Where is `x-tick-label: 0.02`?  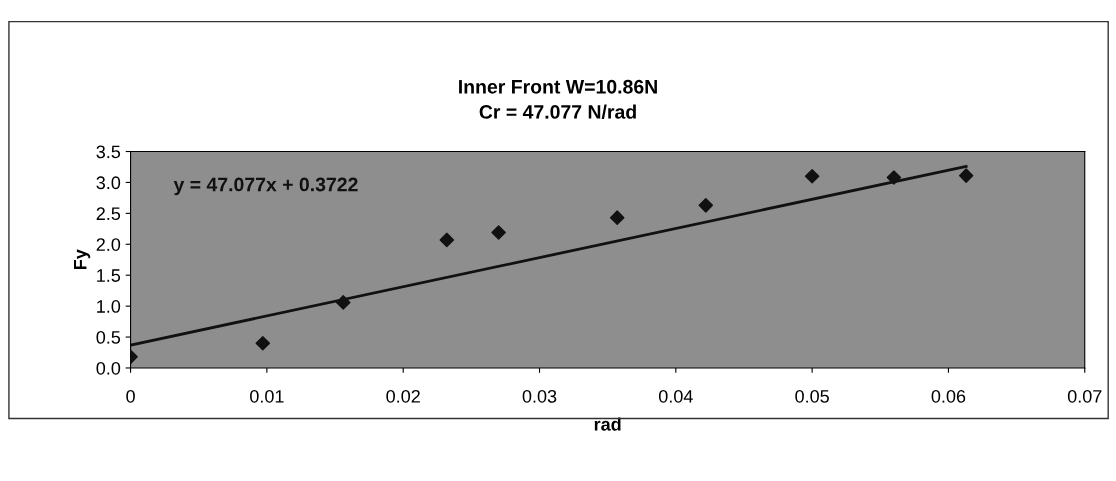 x-tick-label: 0.02 is located at coordinates (403, 396).